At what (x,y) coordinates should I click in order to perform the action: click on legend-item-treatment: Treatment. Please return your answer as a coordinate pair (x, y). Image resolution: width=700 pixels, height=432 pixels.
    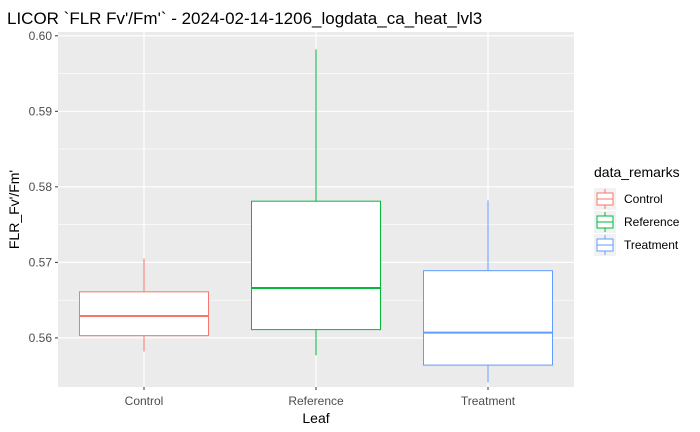
    Looking at the image, I should click on (636, 245).